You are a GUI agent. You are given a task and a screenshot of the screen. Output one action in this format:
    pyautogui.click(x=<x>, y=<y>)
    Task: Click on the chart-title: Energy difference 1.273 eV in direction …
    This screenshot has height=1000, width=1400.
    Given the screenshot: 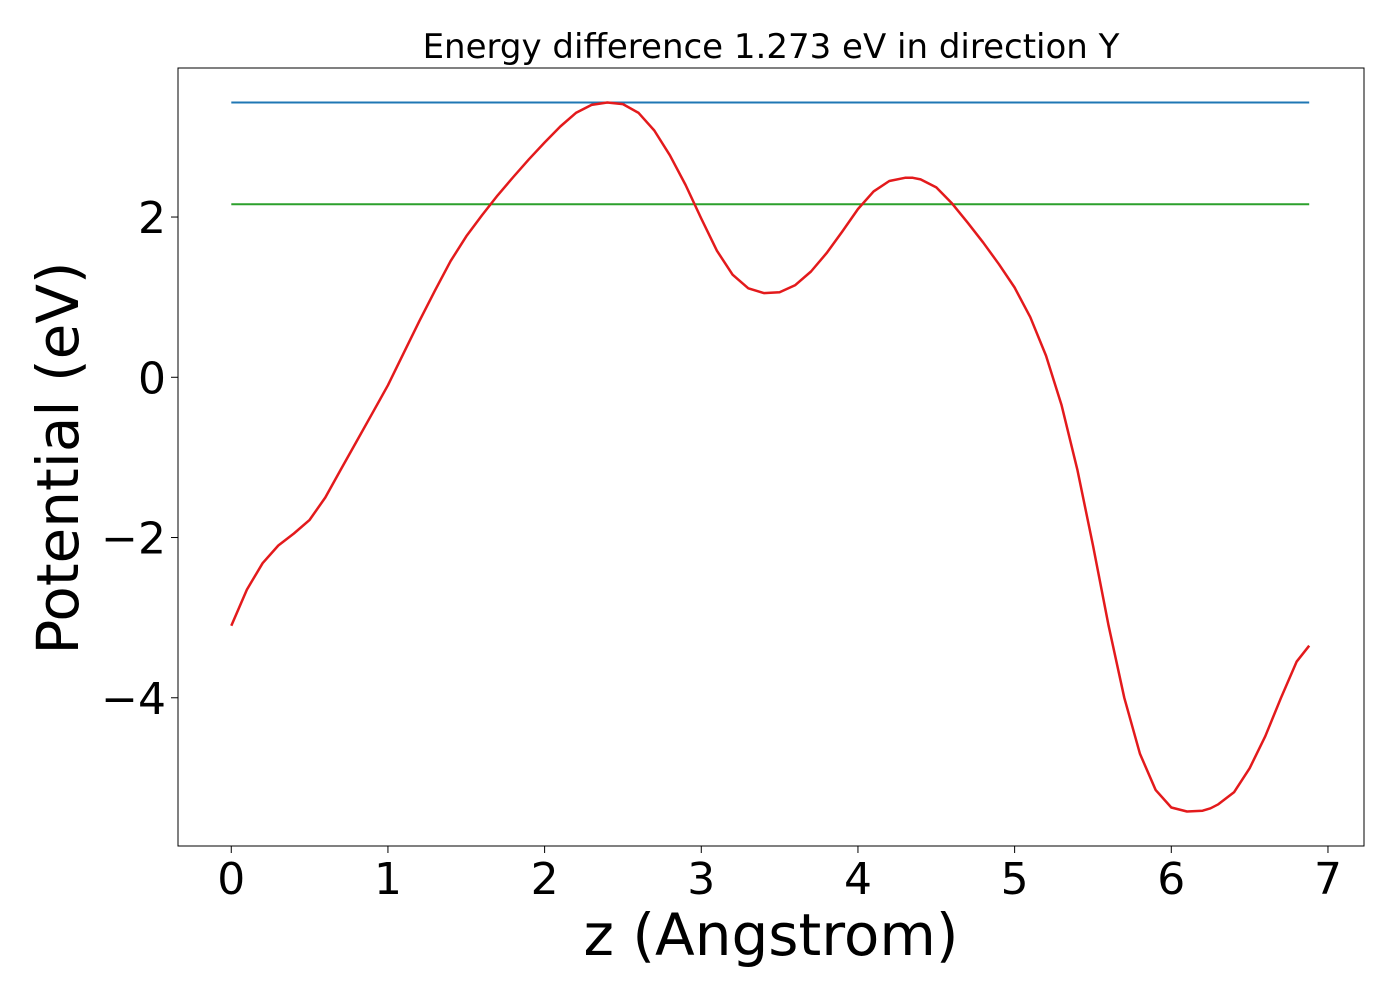 What is the action you would take?
    pyautogui.click(x=771, y=47)
    